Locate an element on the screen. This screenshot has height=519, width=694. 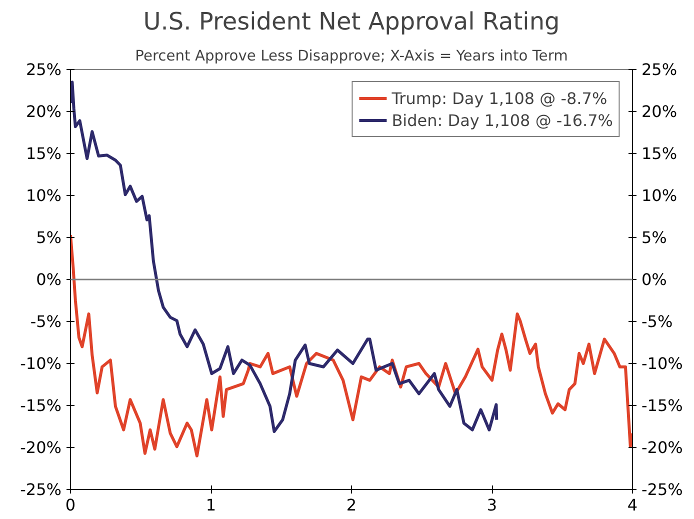
y-tick-label: 5% is located at coordinates (49, 237).